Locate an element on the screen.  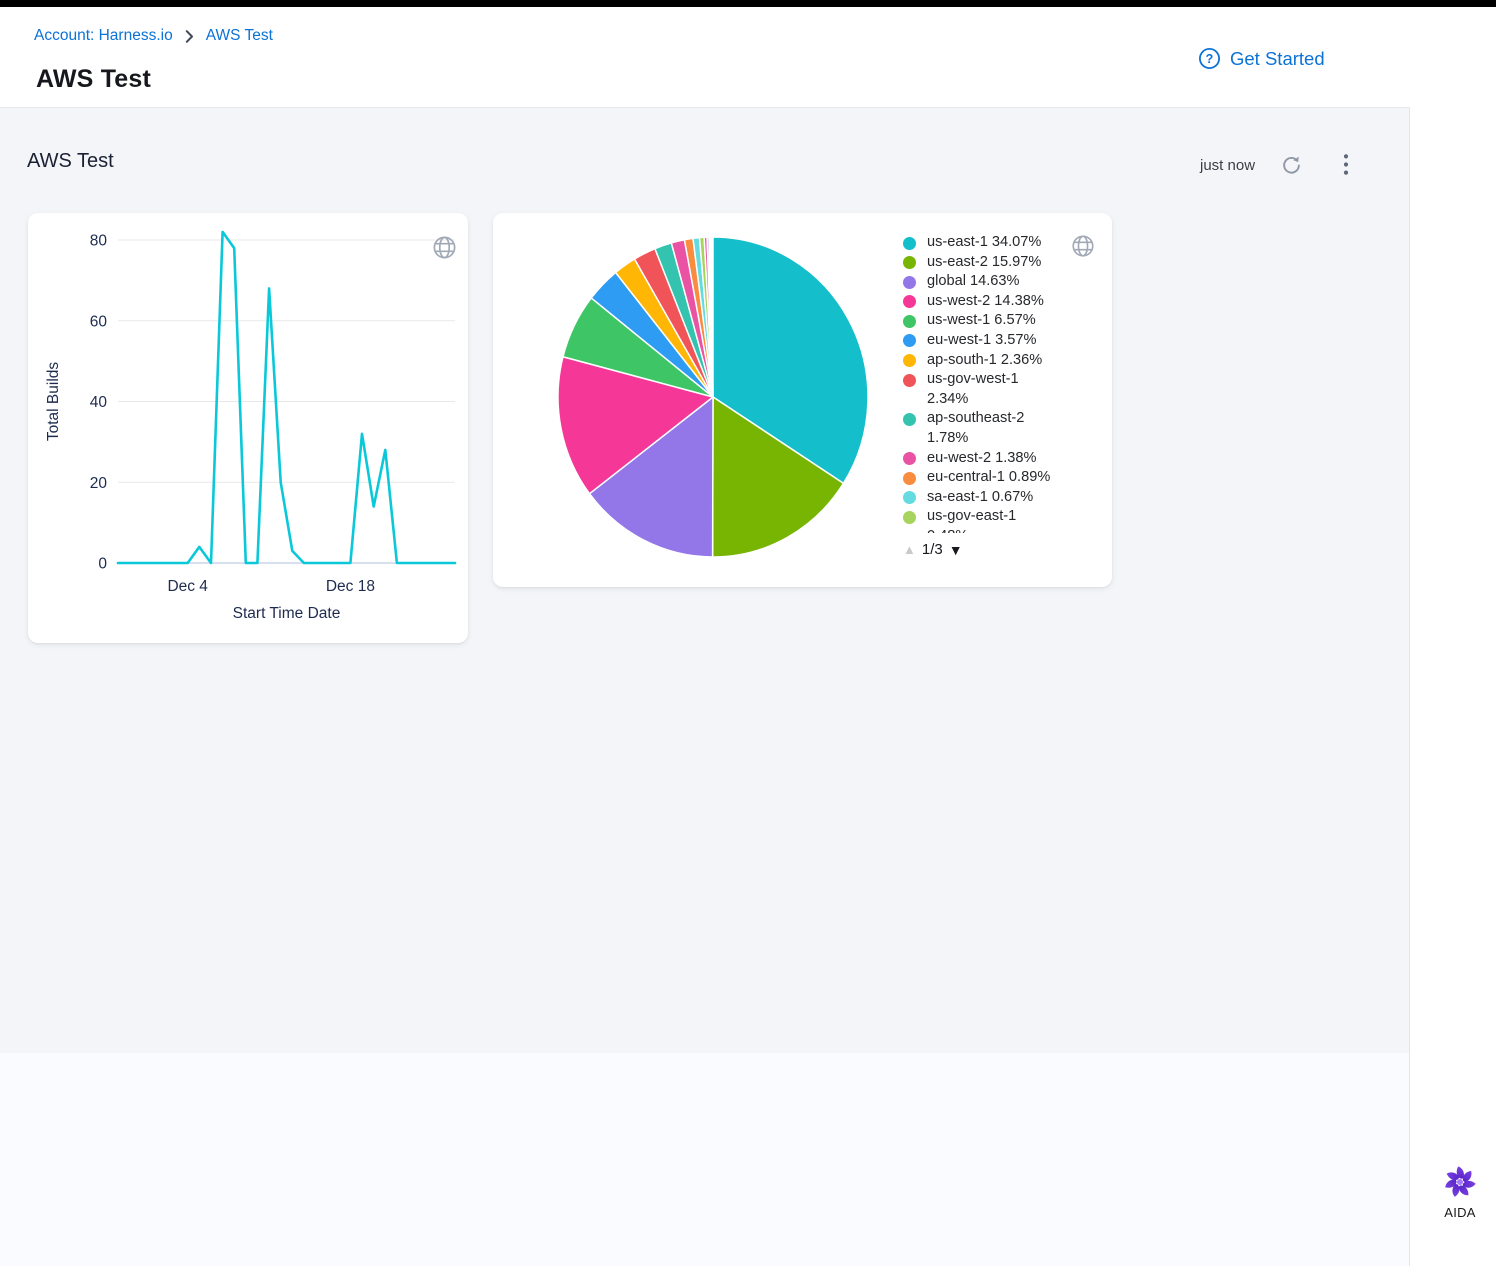
legend-item-sa-east-1: sa-east-1 0.67% is located at coordinates (987, 498).